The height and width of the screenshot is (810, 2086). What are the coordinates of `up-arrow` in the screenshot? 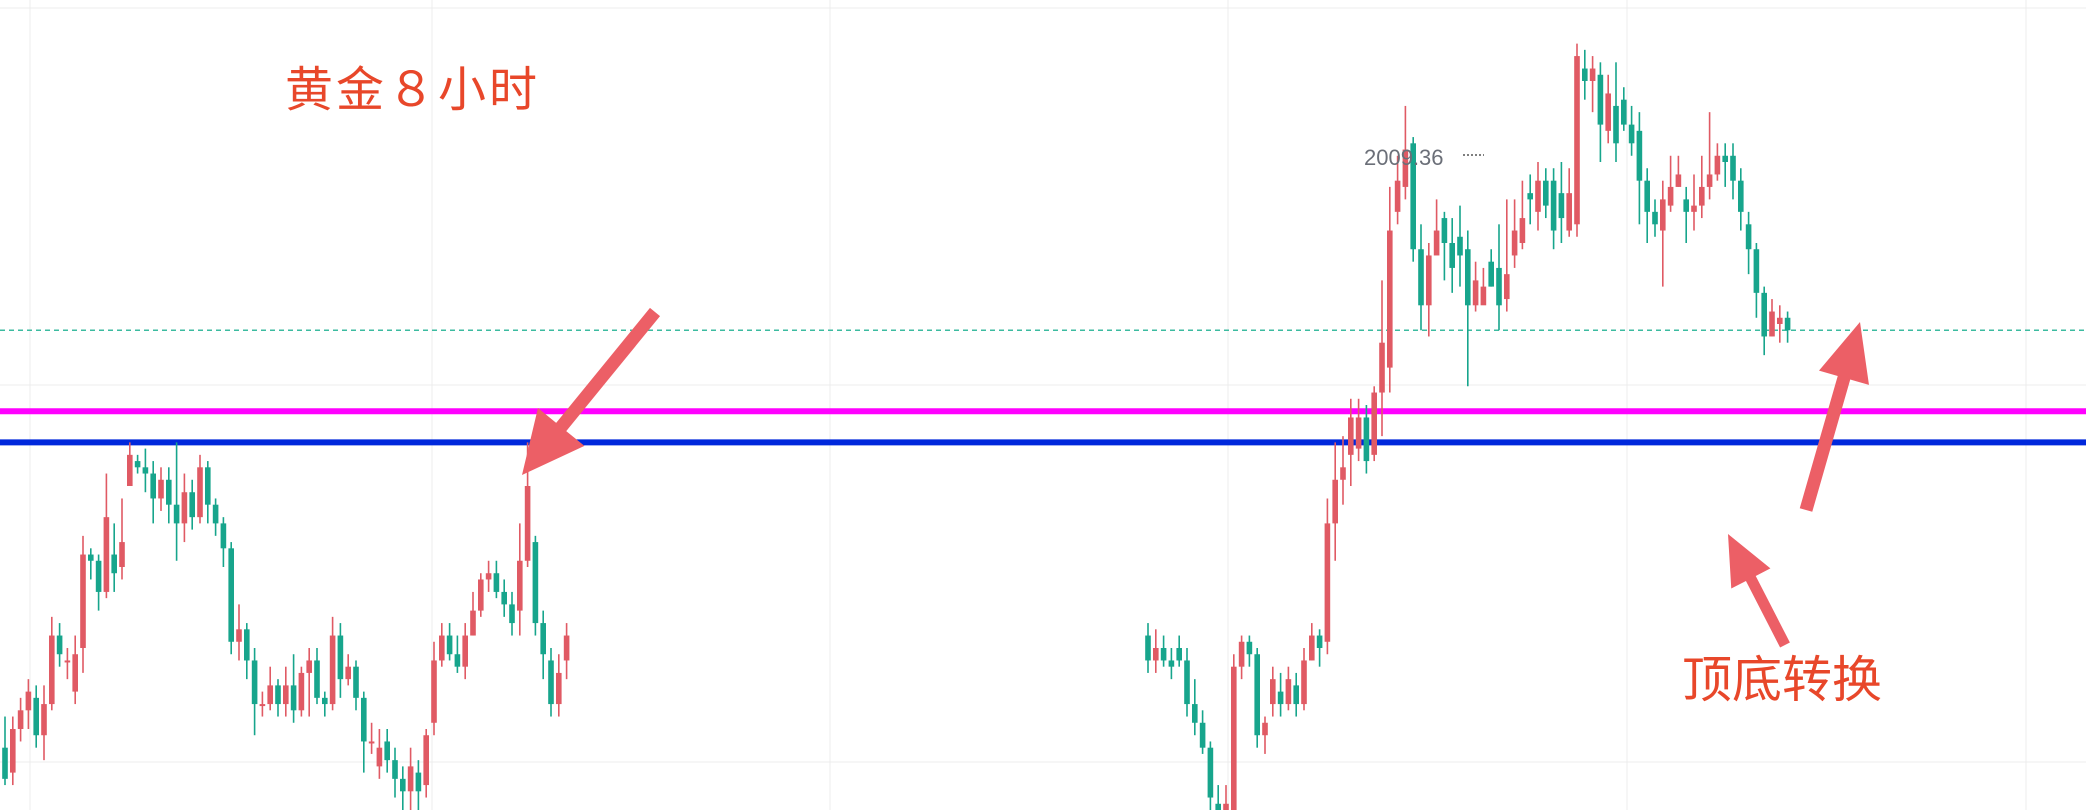 It's located at (1834, 417).